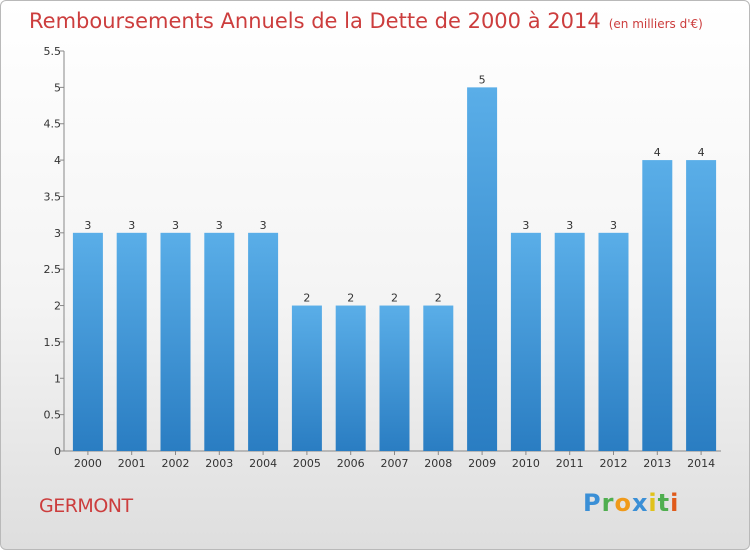 The height and width of the screenshot is (550, 750). Describe the element at coordinates (132, 463) in the screenshot. I see `x-tick-label: 2001` at that location.